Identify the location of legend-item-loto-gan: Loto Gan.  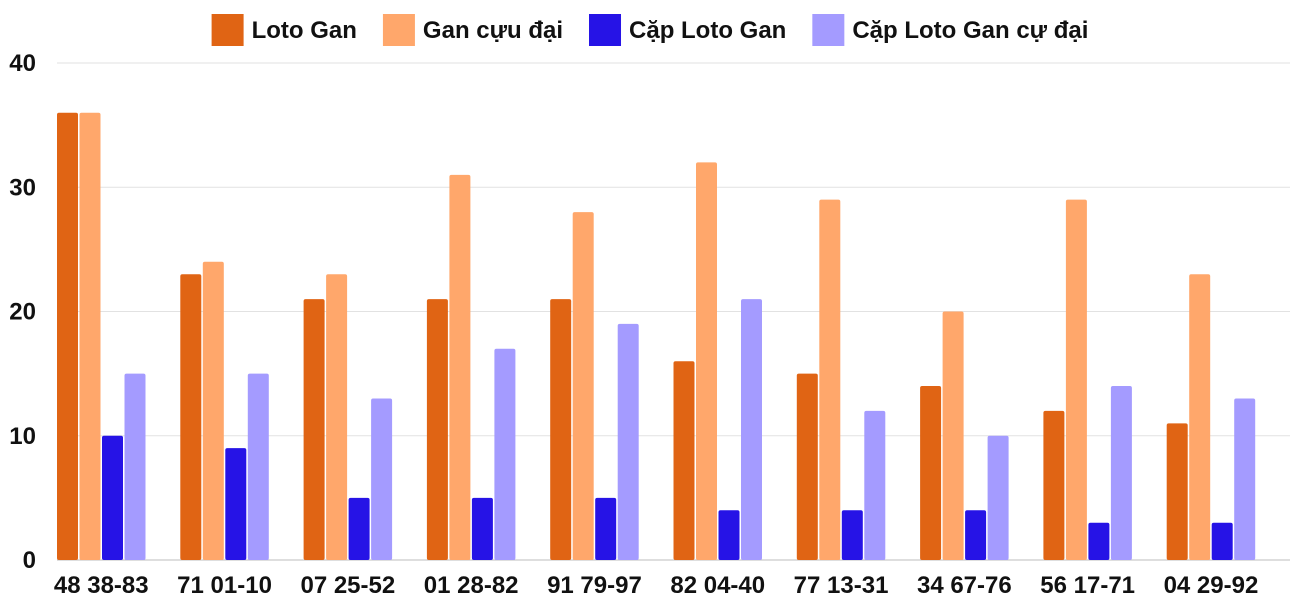
(284, 30).